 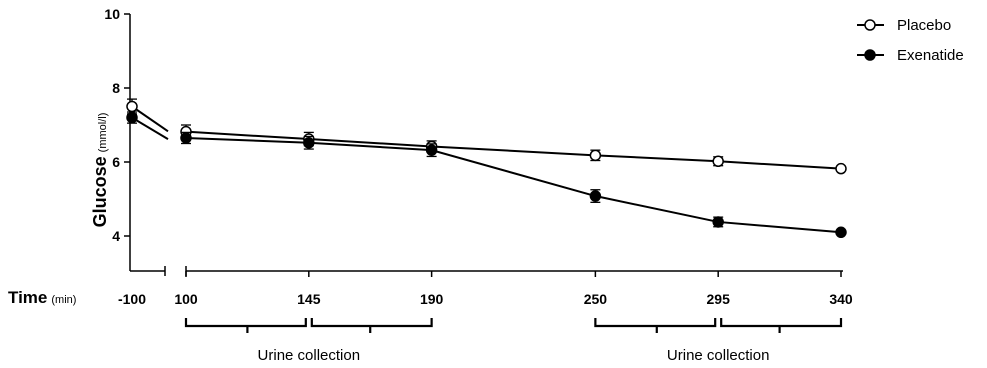 What do you see at coordinates (116, 88) in the screenshot?
I see `y-tick-label: 8` at bounding box center [116, 88].